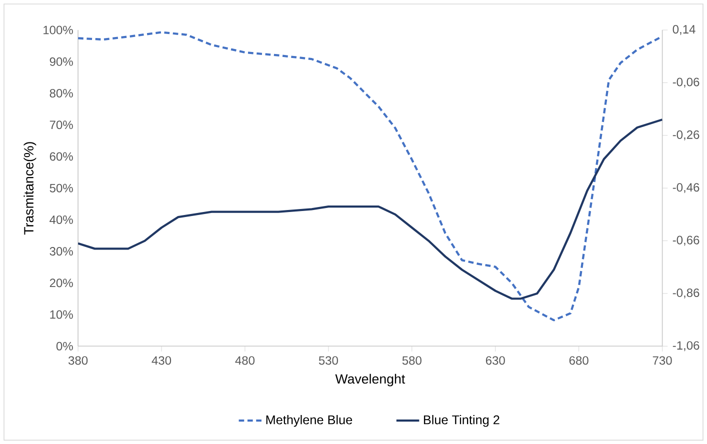 The image size is (707, 444). Describe the element at coordinates (78, 360) in the screenshot. I see `x-tick-label: 380` at that location.